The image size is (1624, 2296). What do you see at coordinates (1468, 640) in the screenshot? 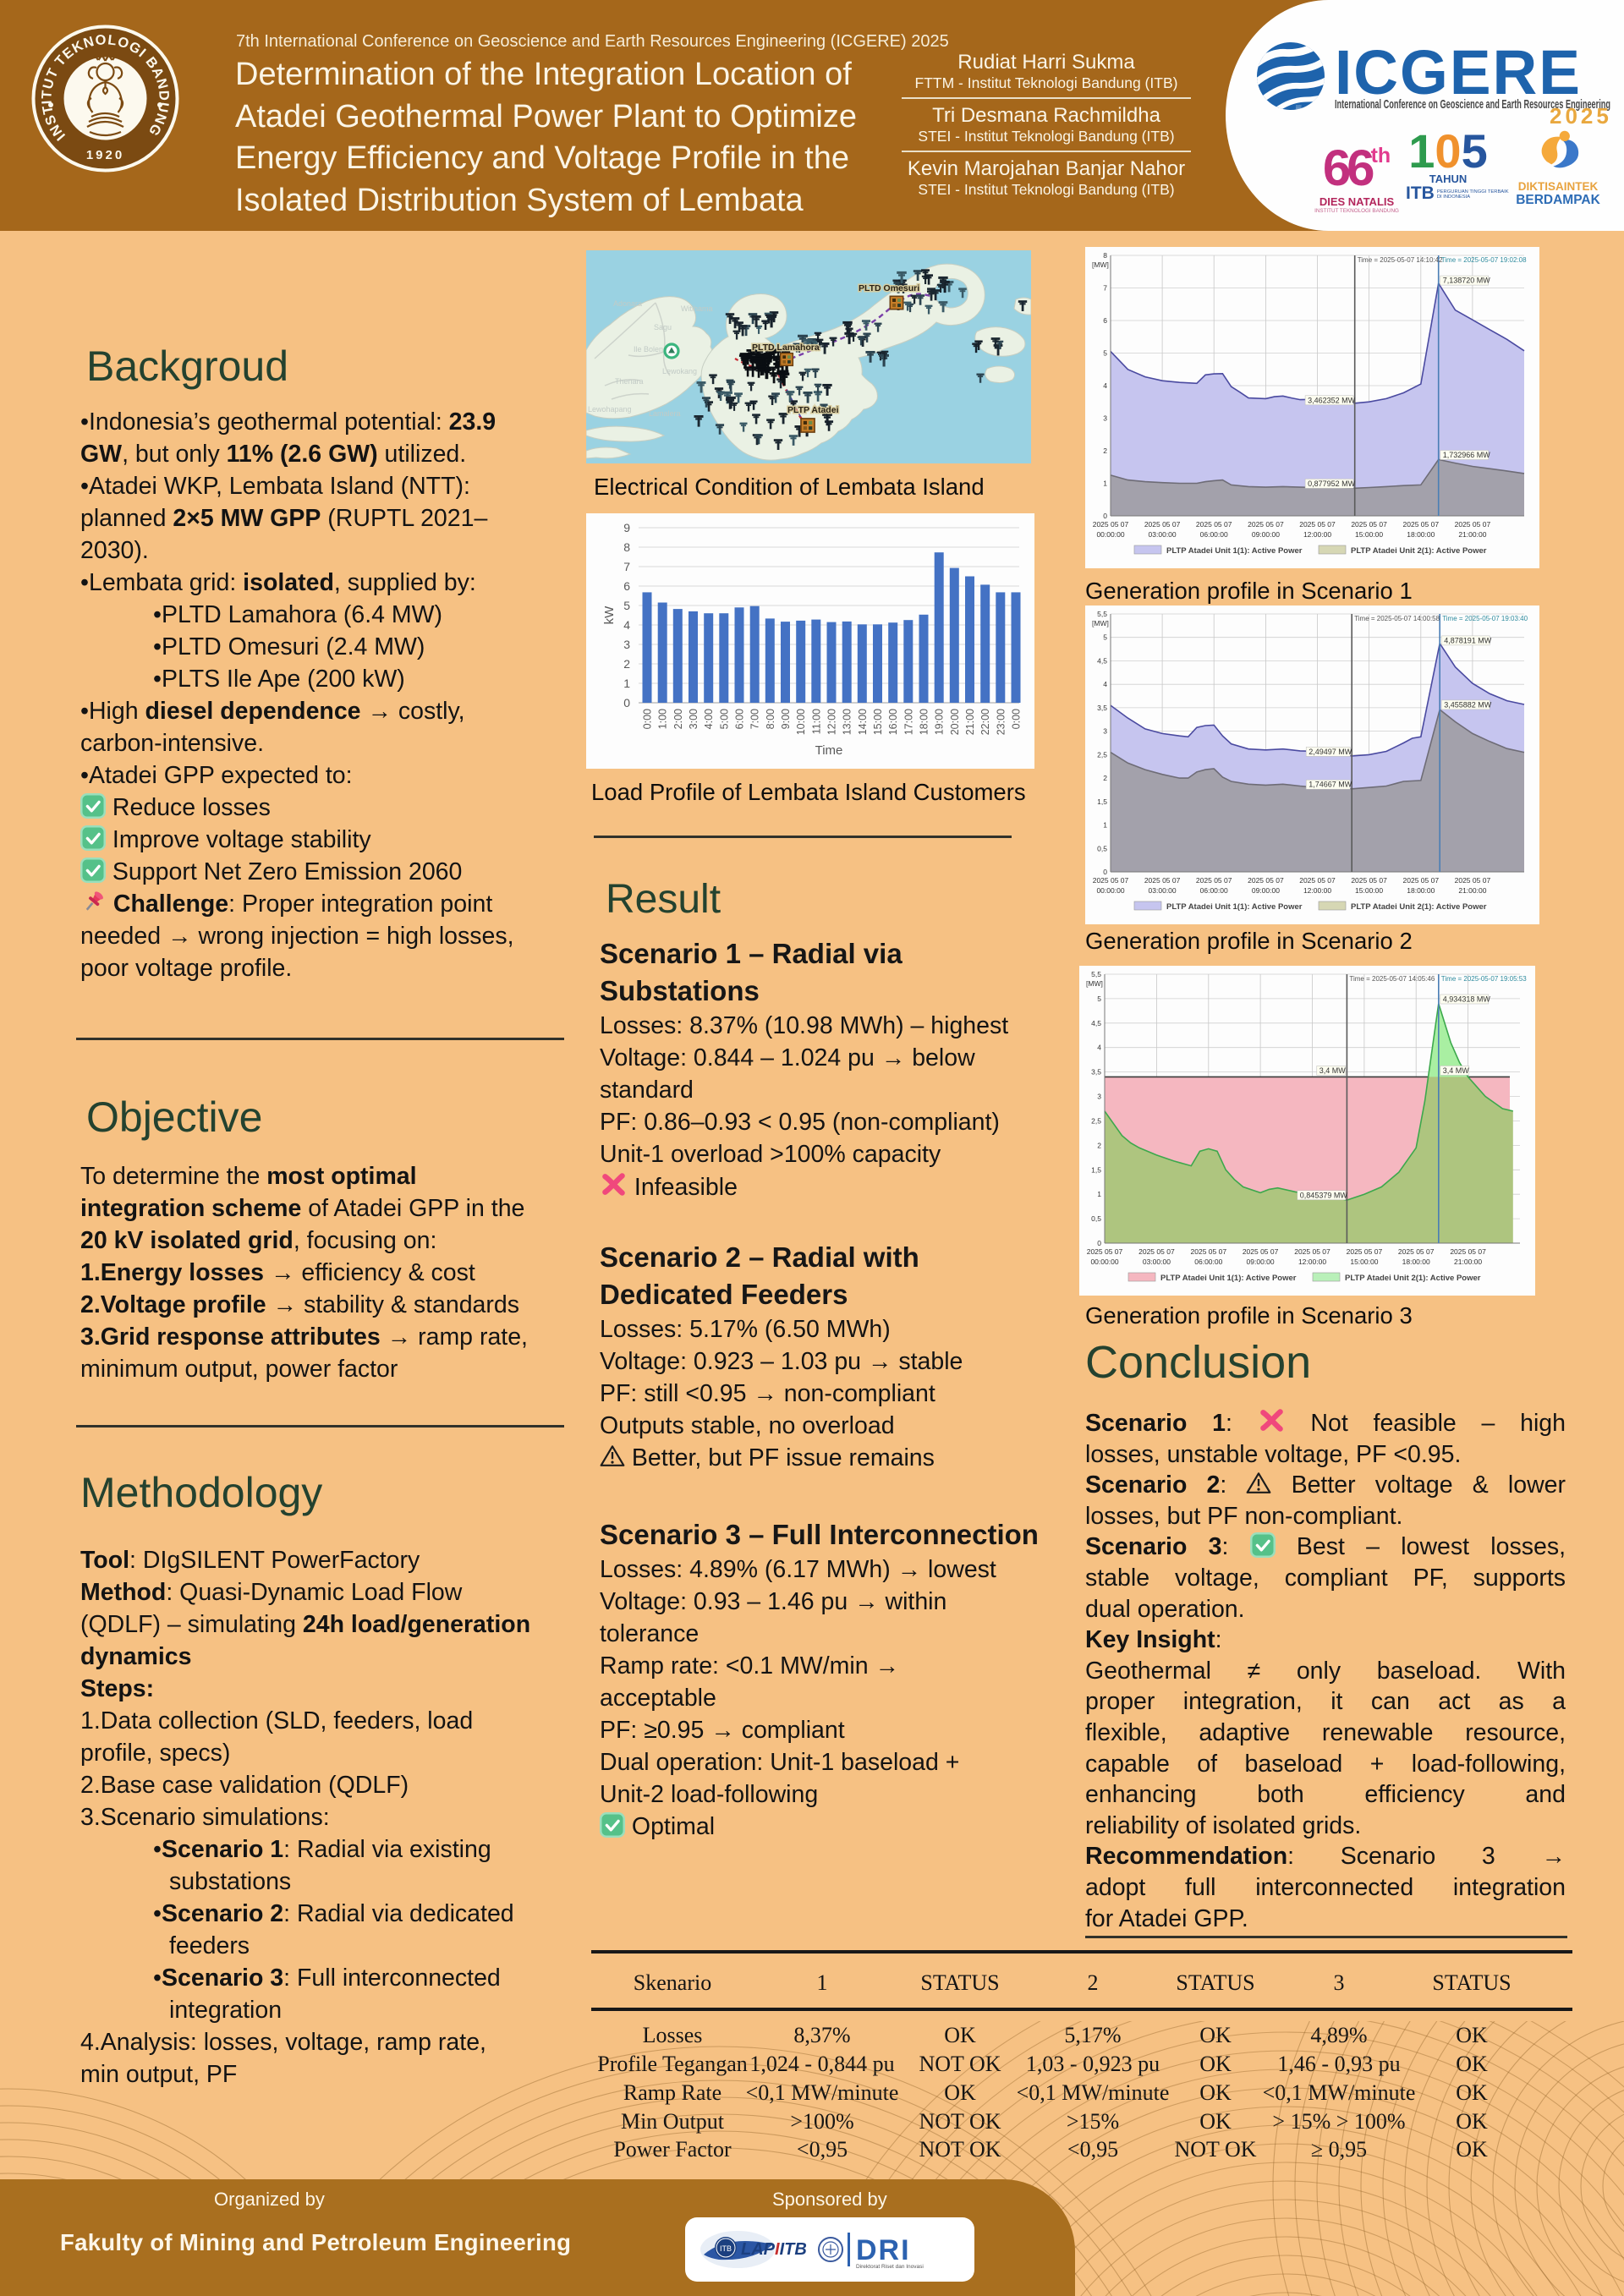
I see `svg-text: 4,878191 MW` at bounding box center [1468, 640].